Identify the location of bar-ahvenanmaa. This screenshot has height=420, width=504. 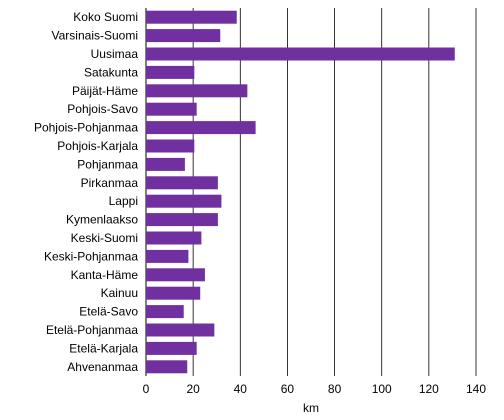
(167, 367).